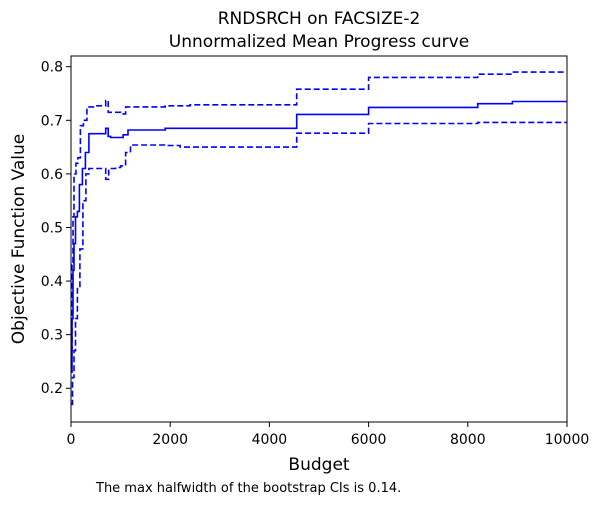  What do you see at coordinates (319, 42) in the screenshot?
I see `chart-subtitle: Unnormalized Mean Progress curve` at bounding box center [319, 42].